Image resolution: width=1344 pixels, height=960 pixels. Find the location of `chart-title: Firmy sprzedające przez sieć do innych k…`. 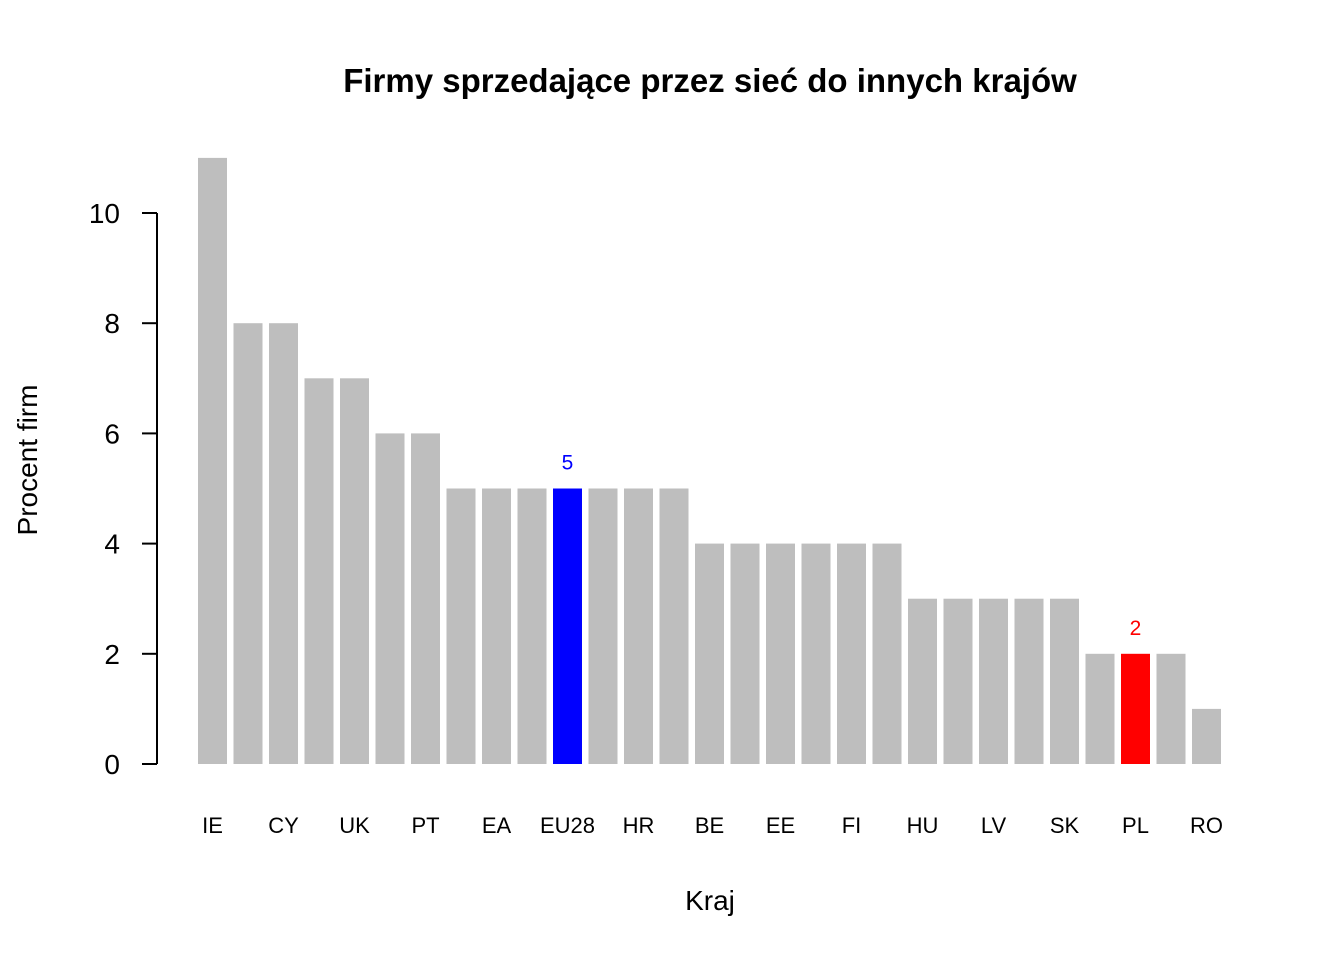

chart-title: Firmy sprzedające przez sieć do innych k… is located at coordinates (710, 80).